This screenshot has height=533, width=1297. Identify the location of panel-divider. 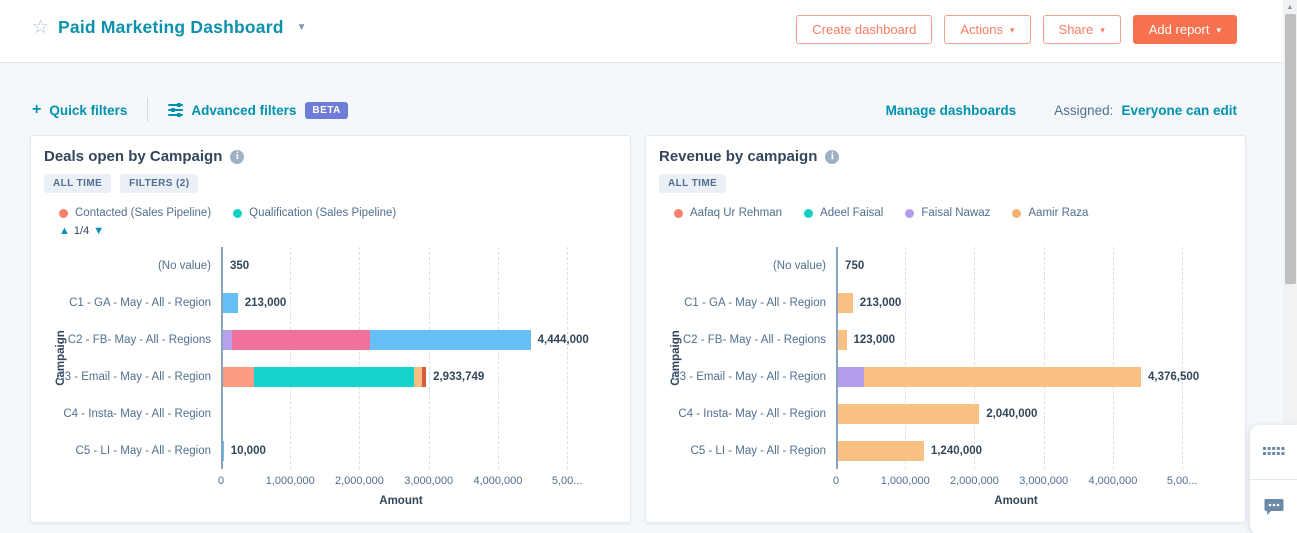
(1273, 479).